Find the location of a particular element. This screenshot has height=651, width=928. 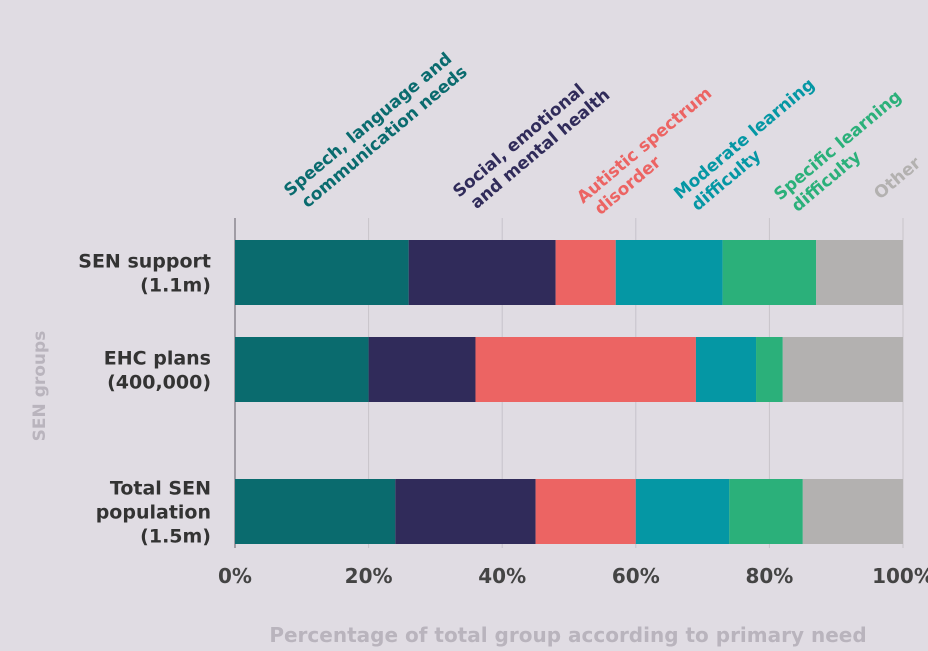

x-tick-label: 60% is located at coordinates (636, 576).